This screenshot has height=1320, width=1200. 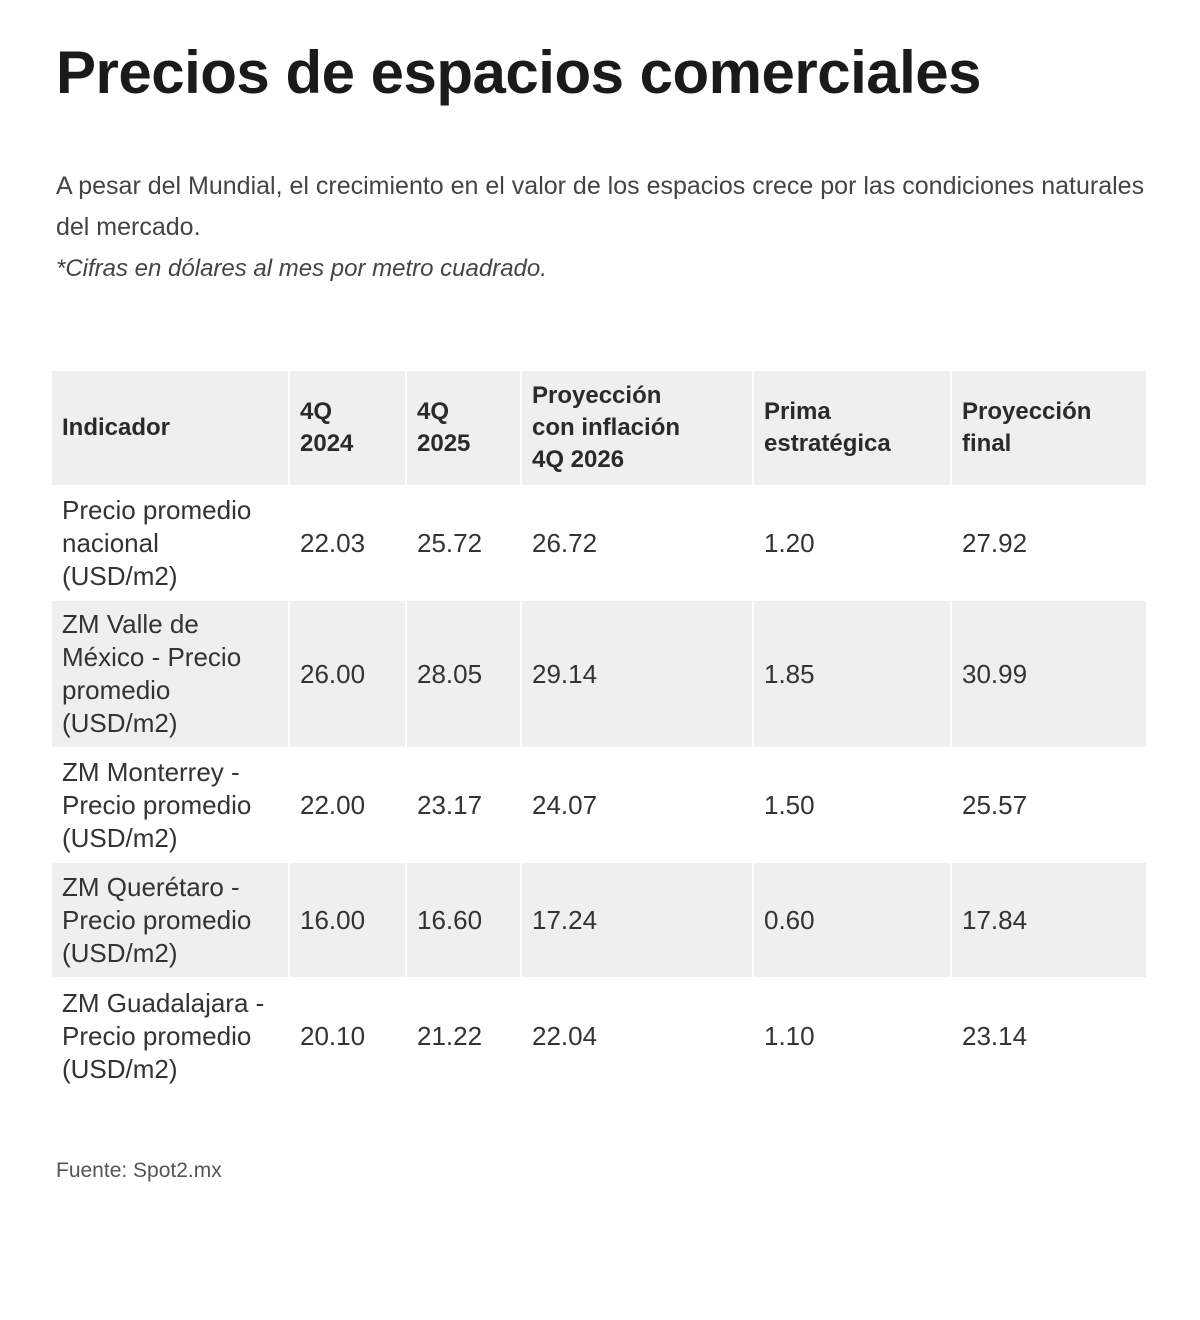 What do you see at coordinates (139, 1170) in the screenshot?
I see `source-note: Fuente: Spot2.mx` at bounding box center [139, 1170].